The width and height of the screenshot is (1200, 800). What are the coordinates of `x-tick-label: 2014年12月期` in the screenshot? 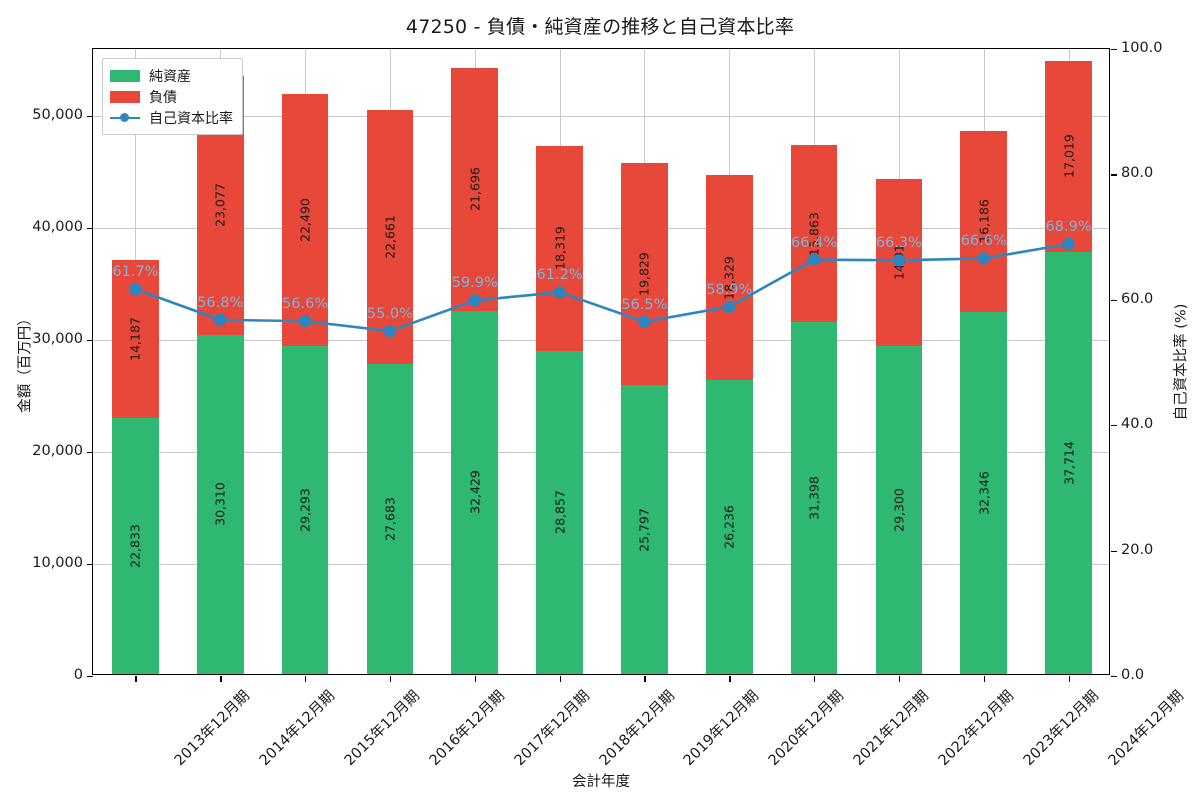 It's located at (298, 728).